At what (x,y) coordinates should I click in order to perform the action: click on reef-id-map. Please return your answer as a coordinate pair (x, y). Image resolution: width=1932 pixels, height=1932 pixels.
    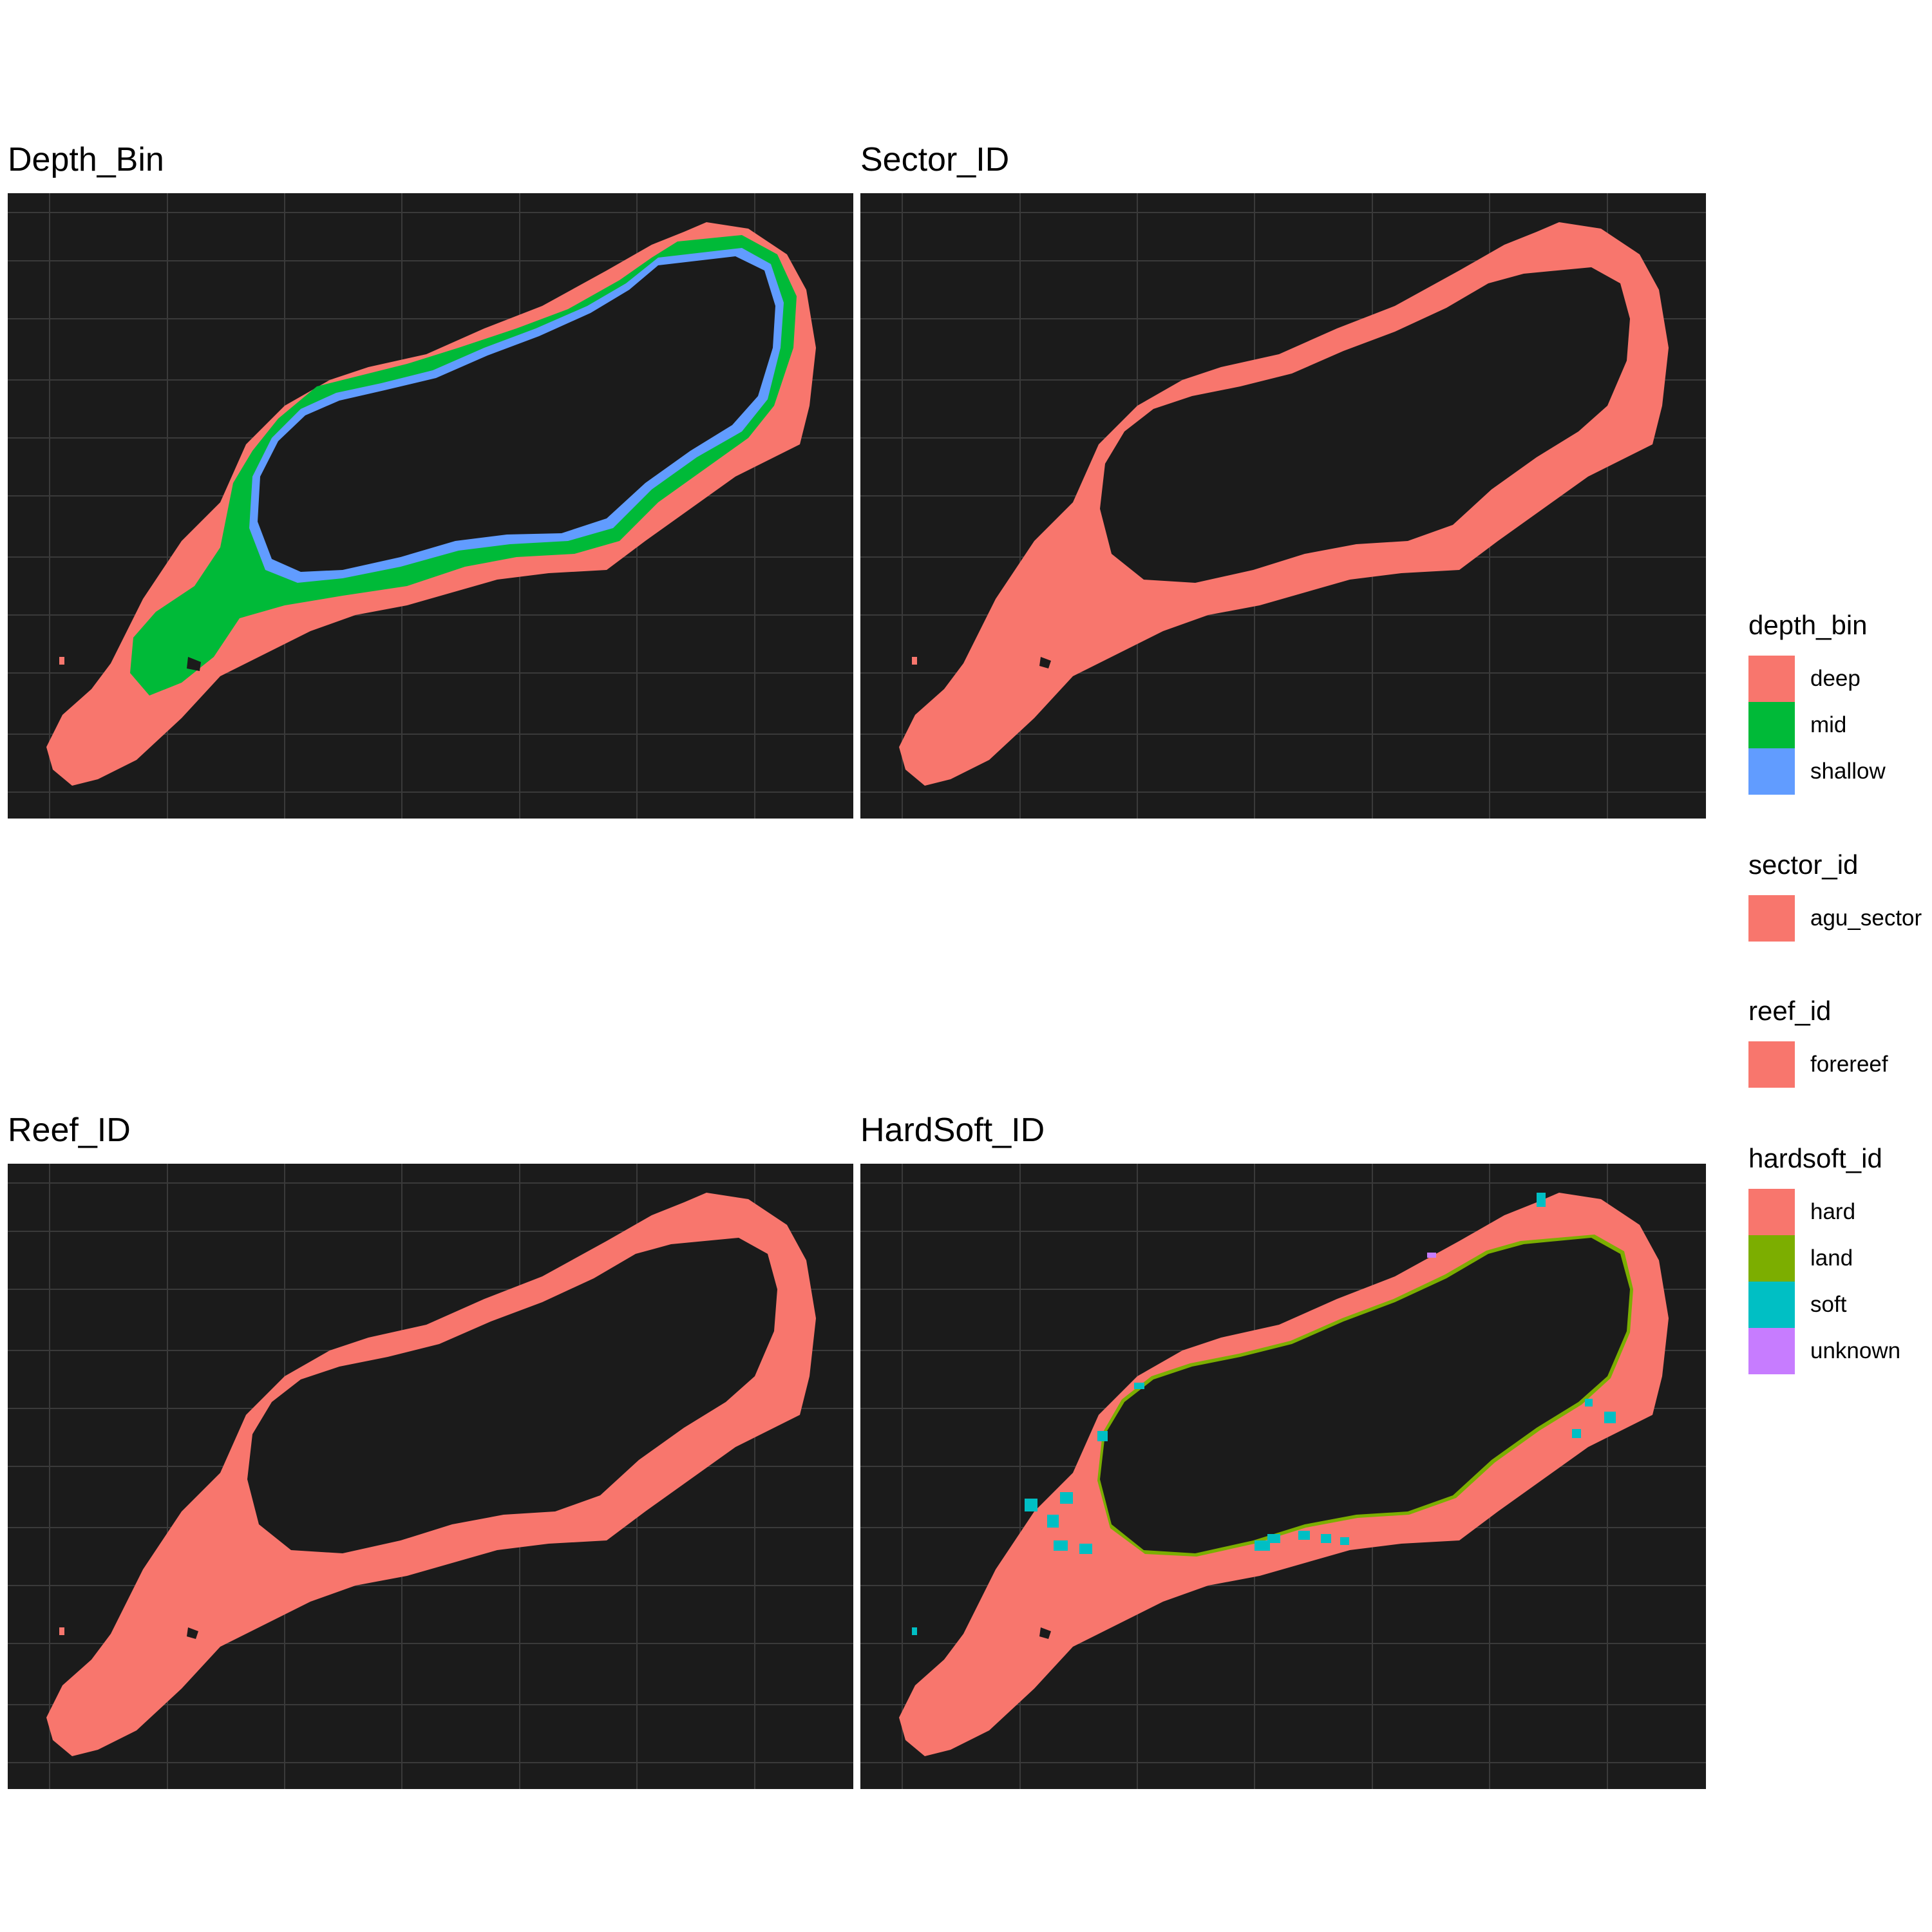
    Looking at the image, I should click on (431, 1477).